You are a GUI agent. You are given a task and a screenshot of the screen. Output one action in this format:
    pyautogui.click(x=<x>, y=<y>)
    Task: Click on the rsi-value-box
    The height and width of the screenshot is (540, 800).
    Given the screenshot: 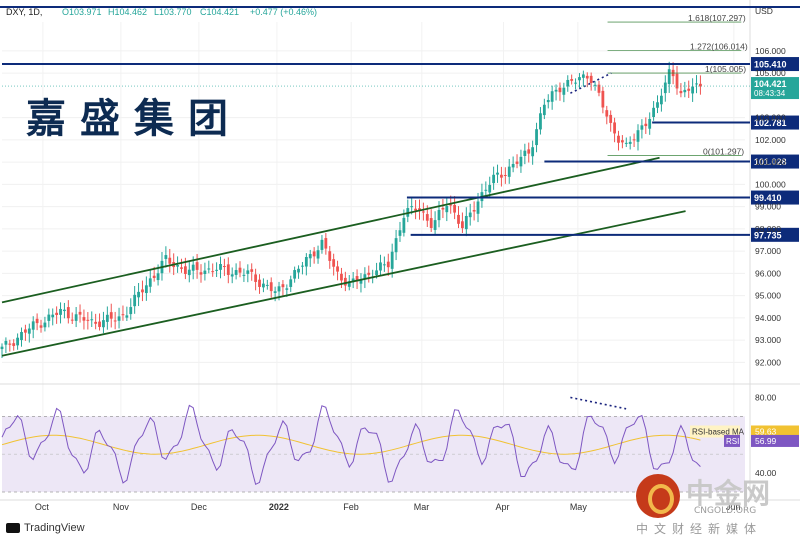 What is the action you would take?
    pyautogui.click(x=775, y=440)
    